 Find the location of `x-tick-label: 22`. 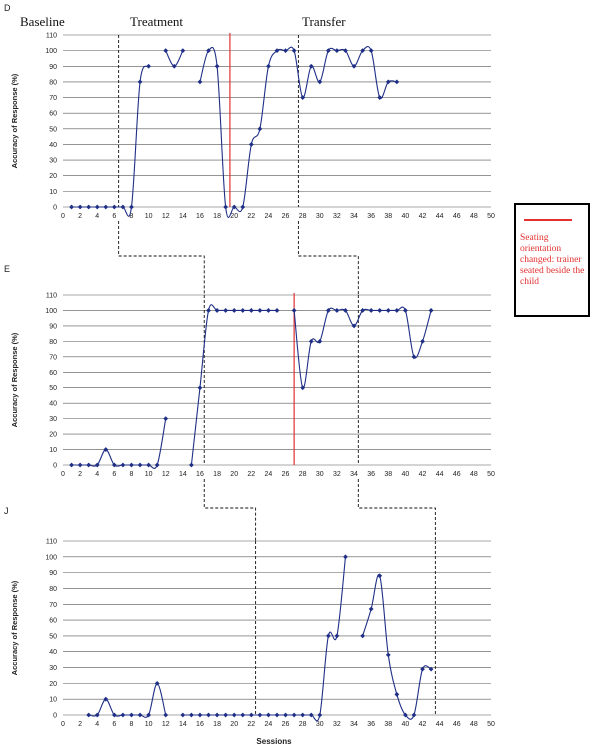

x-tick-label: 22 is located at coordinates (251, 724).